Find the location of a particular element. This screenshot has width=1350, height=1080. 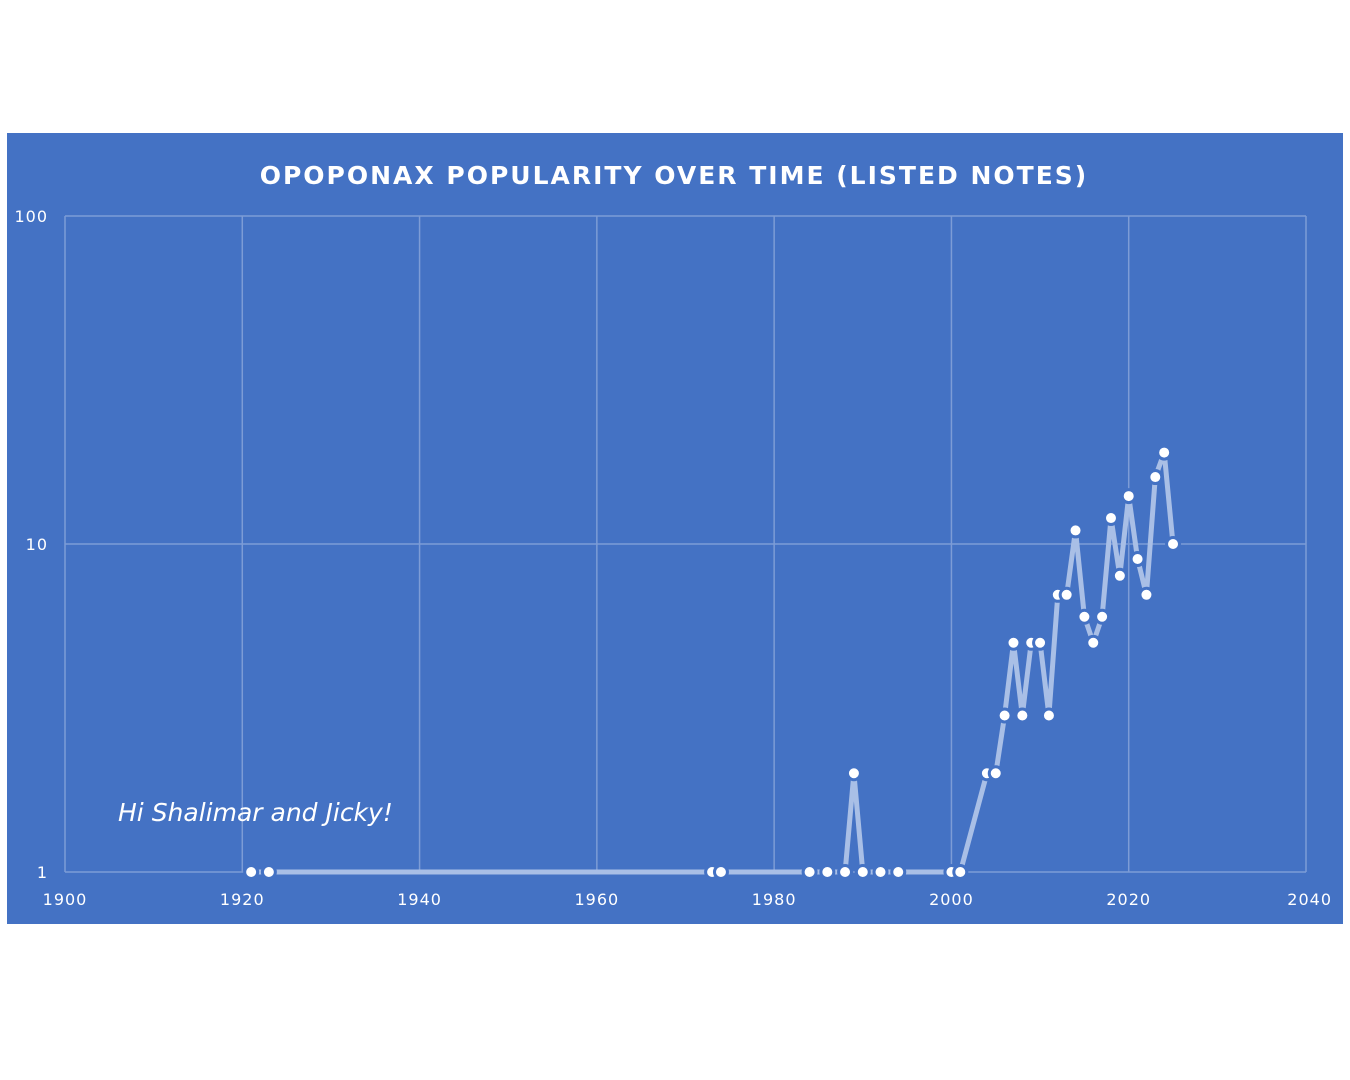

x-tick-label: 2040 is located at coordinates (1309, 899).